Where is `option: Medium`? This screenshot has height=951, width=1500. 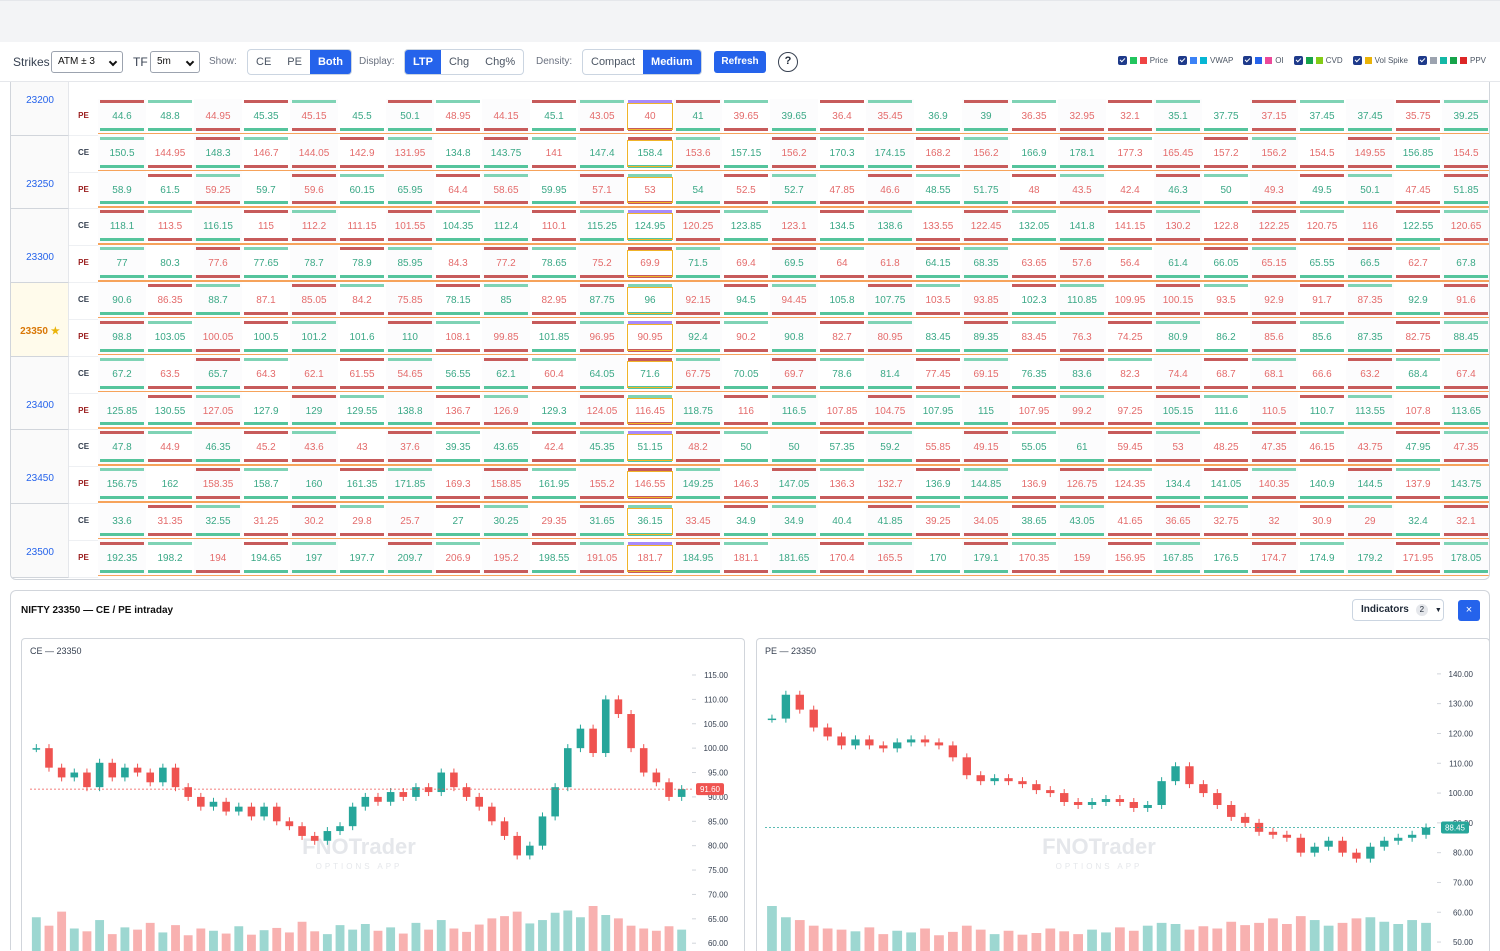
option: Medium is located at coordinates (672, 62).